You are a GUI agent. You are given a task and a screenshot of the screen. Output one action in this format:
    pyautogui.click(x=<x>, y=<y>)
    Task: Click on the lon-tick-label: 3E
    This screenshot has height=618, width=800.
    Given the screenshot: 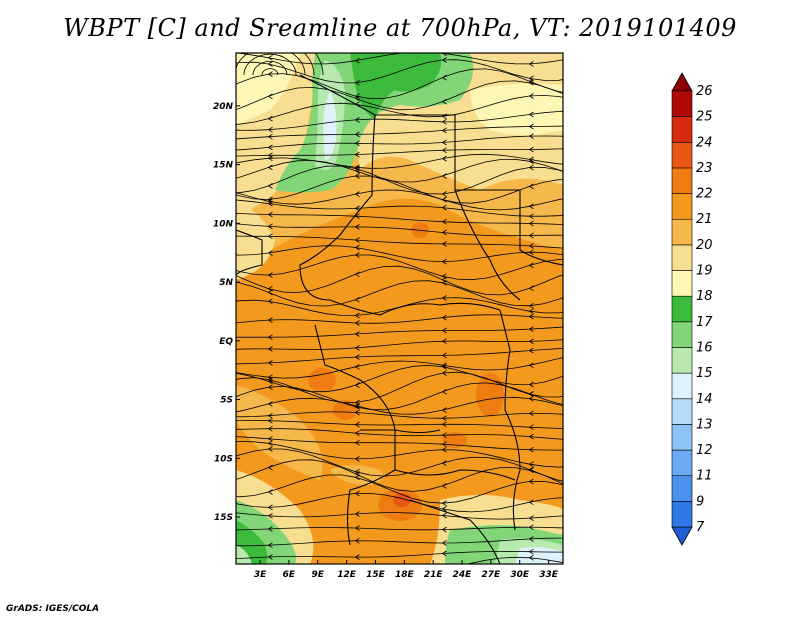 What is the action you would take?
    pyautogui.click(x=260, y=575)
    